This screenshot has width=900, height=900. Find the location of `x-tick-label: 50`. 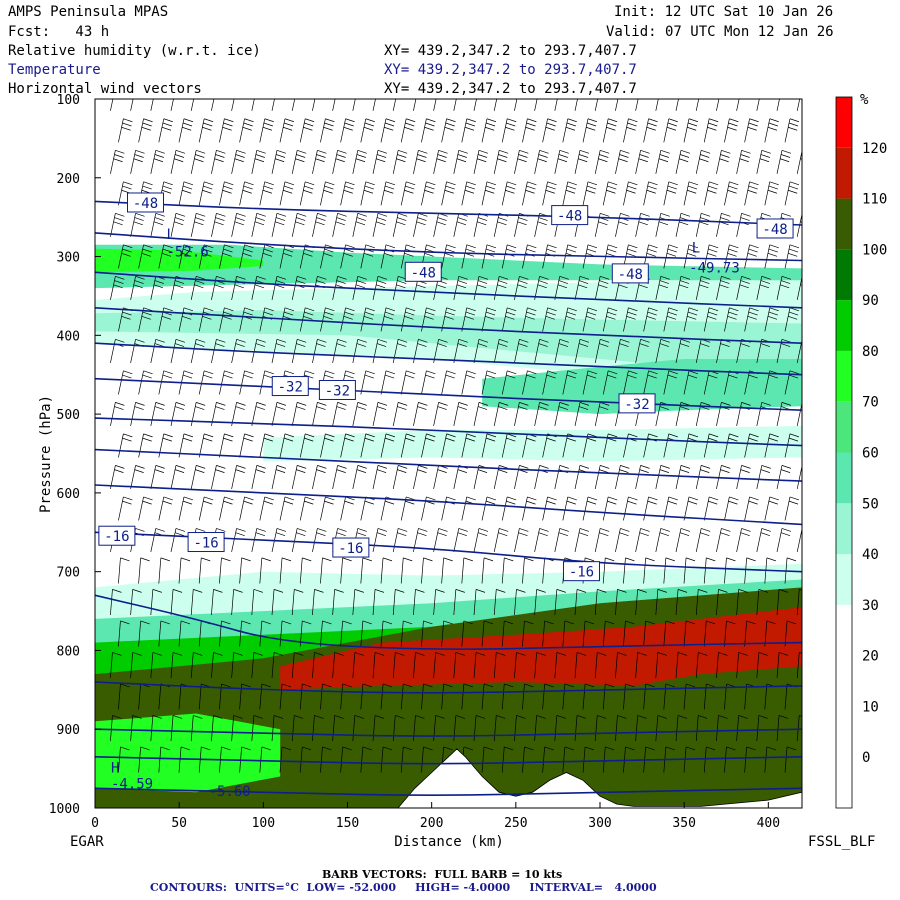

x-tick-label: 50 is located at coordinates (179, 823).